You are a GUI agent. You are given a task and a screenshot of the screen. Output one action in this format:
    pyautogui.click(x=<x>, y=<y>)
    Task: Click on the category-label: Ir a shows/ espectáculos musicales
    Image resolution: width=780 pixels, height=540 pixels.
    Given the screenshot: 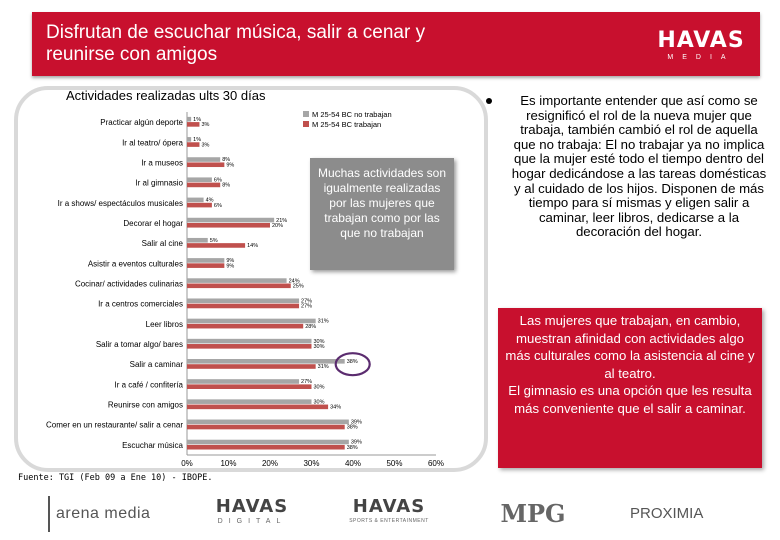 What is the action you would take?
    pyautogui.click(x=120, y=203)
    